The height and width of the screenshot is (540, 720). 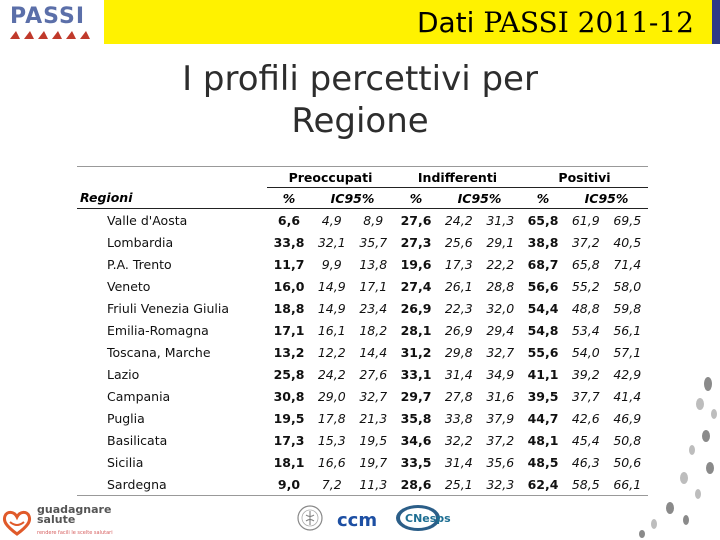 What do you see at coordinates (147, 220) in the screenshot?
I see `region-name: Valle d'Aosta` at bounding box center [147, 220].